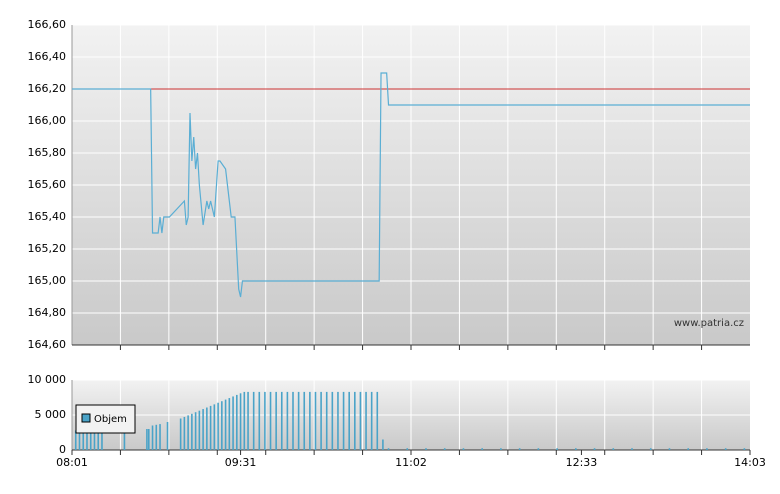 This screenshot has width=780, height=494. I want to click on watermark: www.patria.cz, so click(709, 323).